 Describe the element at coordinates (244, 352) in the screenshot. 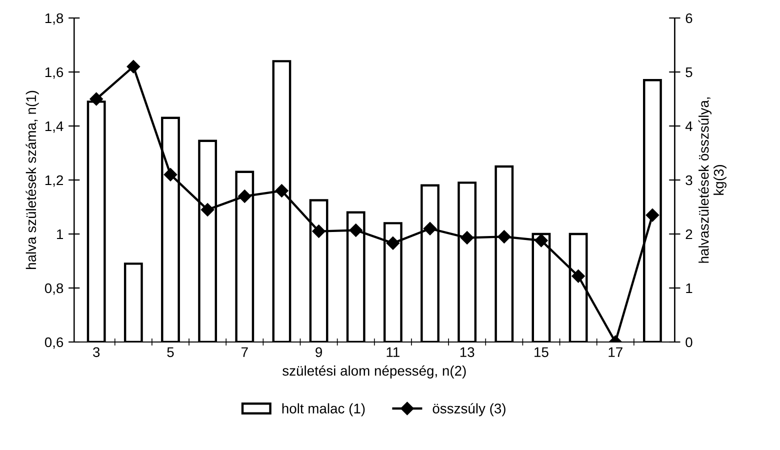

I see `x-tick-label: 7` at that location.